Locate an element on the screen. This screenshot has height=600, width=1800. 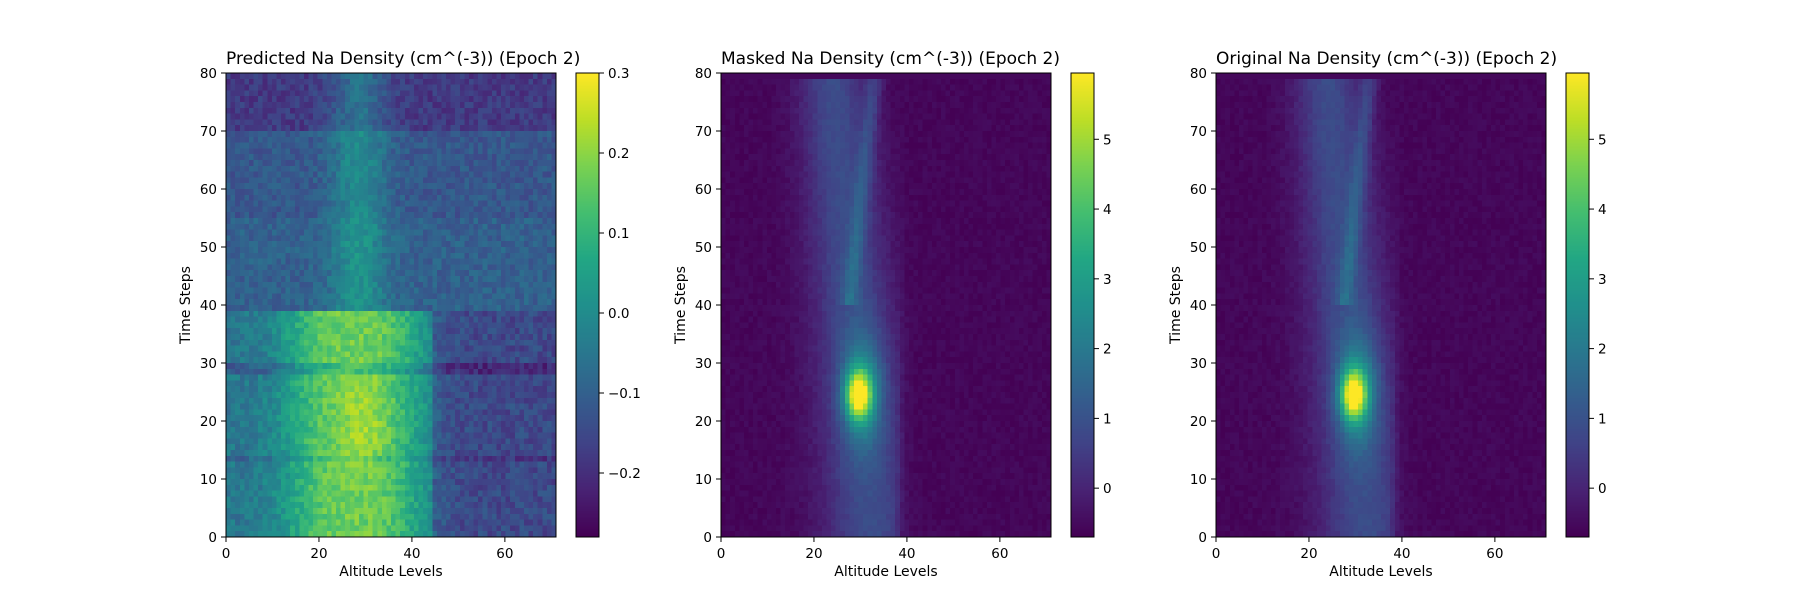
colorbar-ticks: −0.2 −0.1 0.0 0.1 0.2 0.3 is located at coordinates (620, 274).